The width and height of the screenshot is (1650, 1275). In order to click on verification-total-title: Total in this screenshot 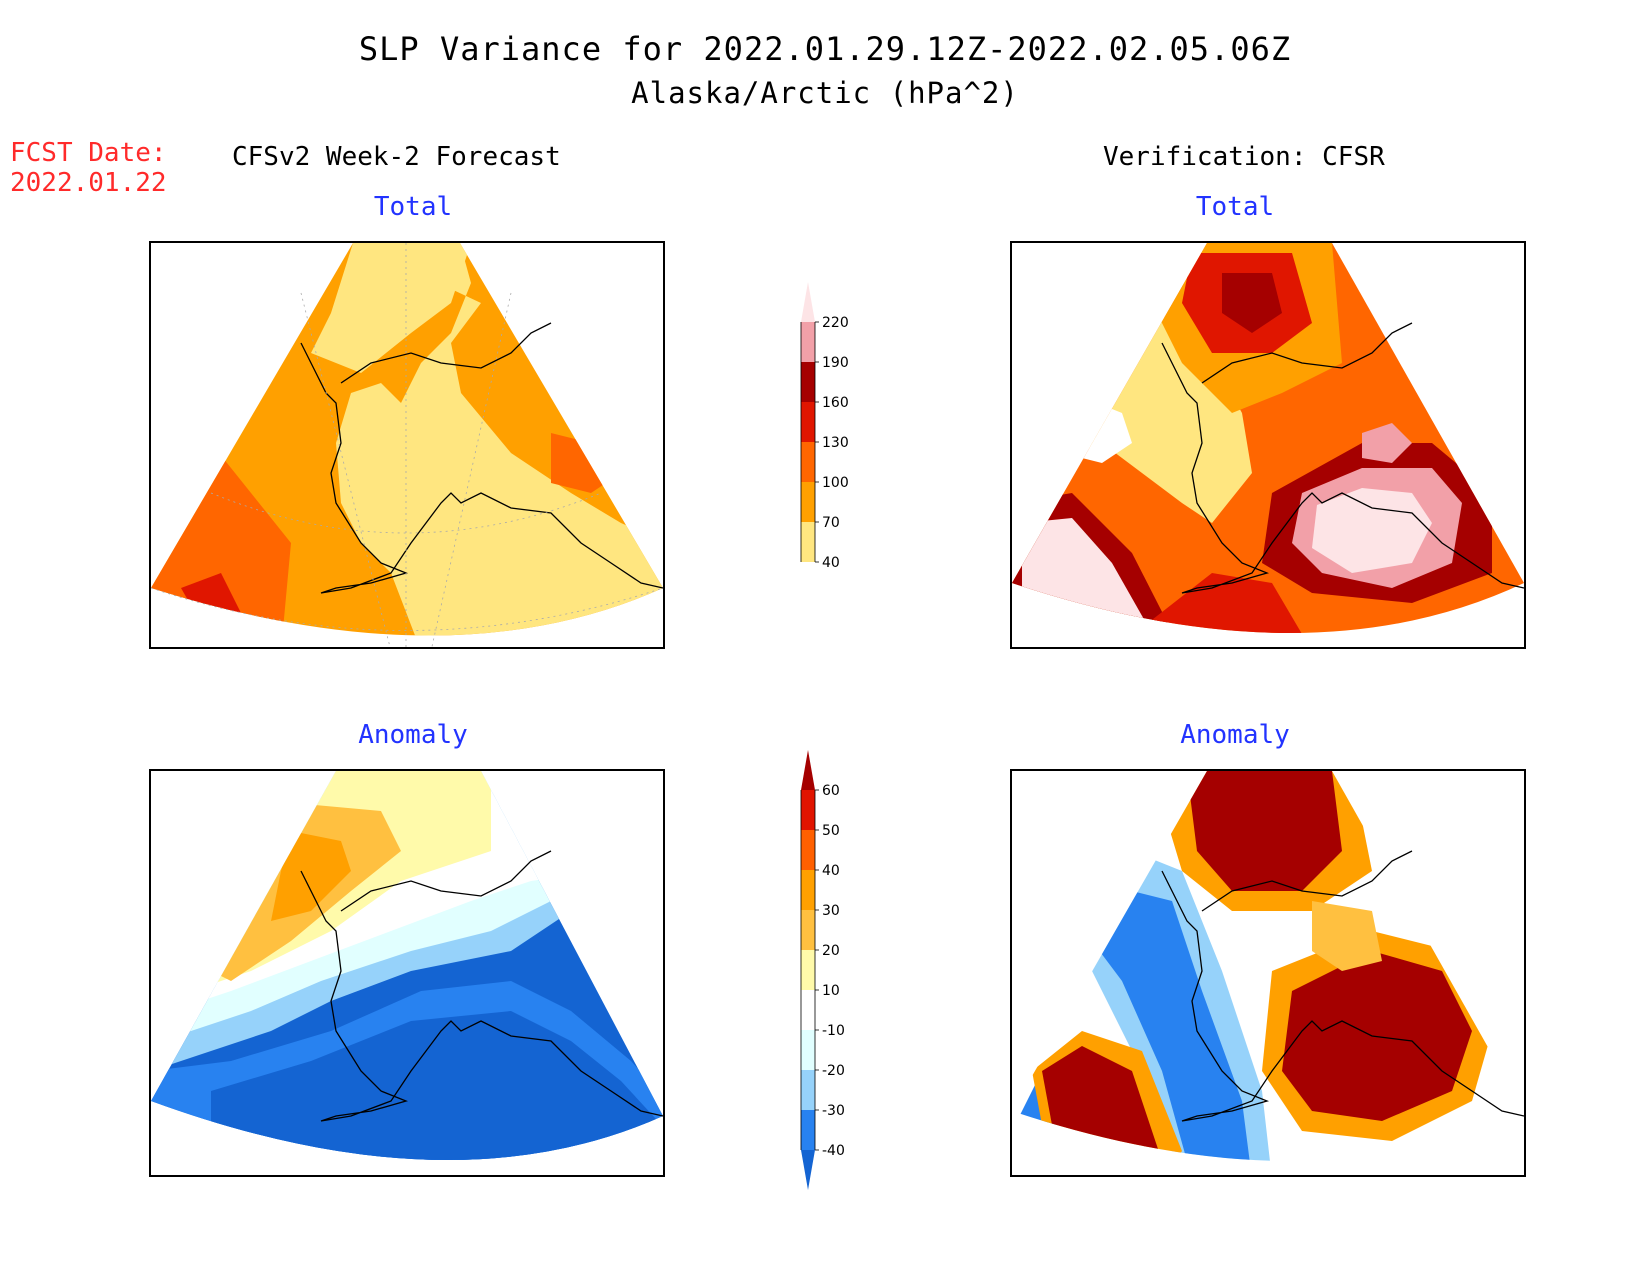, I will do `click(1235, 207)`.